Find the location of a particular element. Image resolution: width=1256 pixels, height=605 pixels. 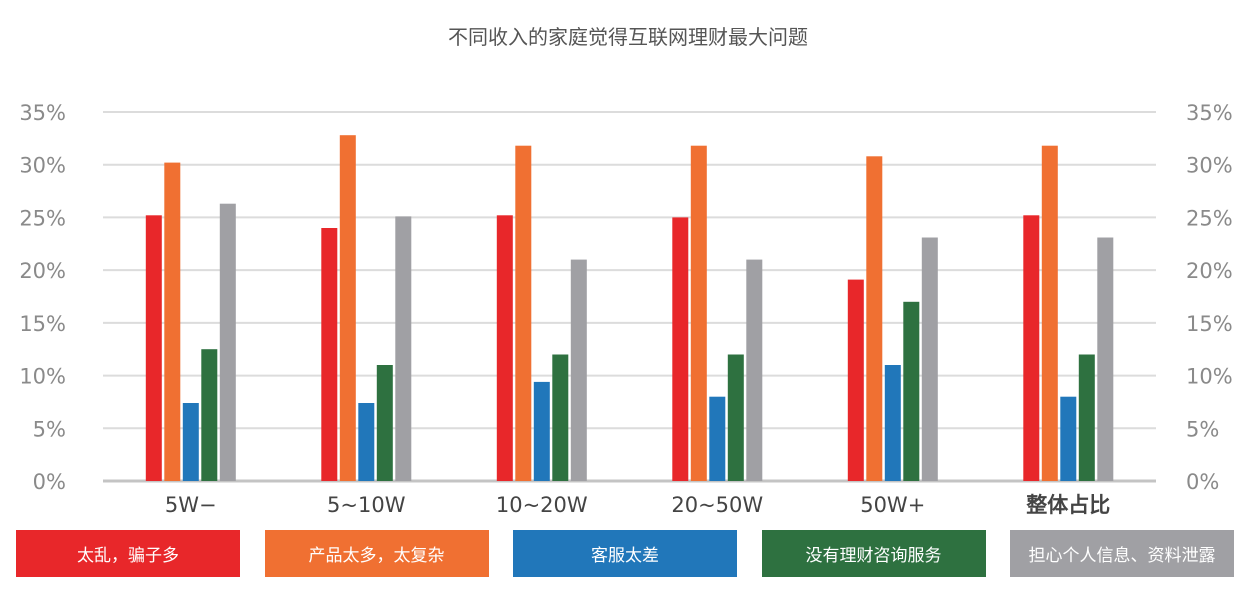

y-axis-left: 0% 5% 10% 15% 20% 25% 30% 35% is located at coordinates (42, 297).